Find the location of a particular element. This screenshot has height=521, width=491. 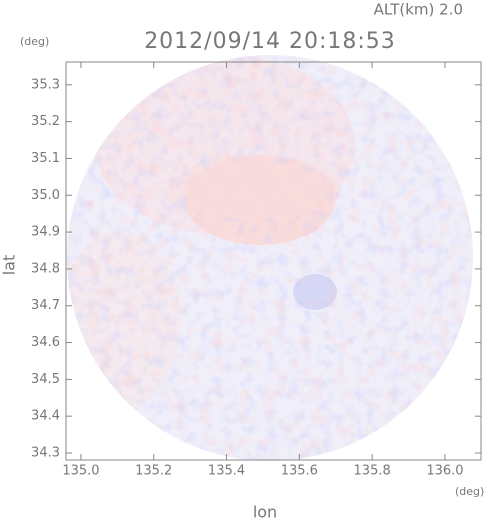

x-tick-label: 135.4 is located at coordinates (226, 471).